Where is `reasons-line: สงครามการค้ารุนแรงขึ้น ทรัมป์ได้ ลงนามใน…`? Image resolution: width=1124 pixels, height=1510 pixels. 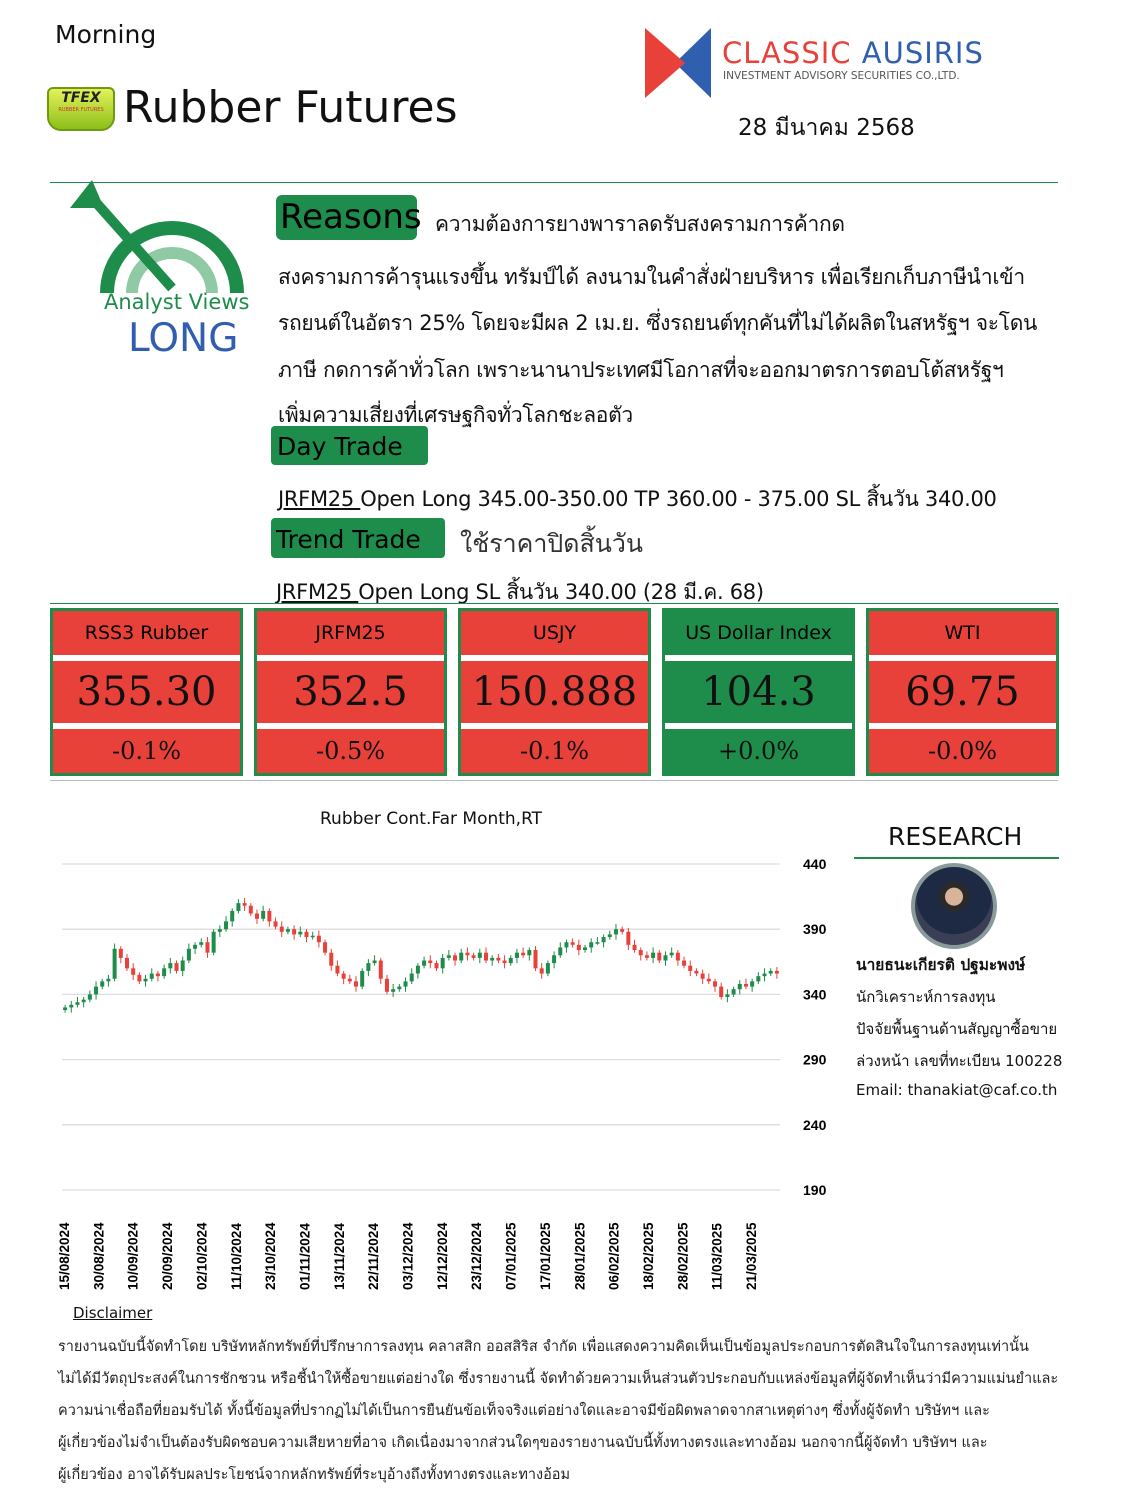 reasons-line: สงครามการค้ารุนแรงขึ้น ทรัมป์ได้ ลงนามใน… is located at coordinates (651, 277).